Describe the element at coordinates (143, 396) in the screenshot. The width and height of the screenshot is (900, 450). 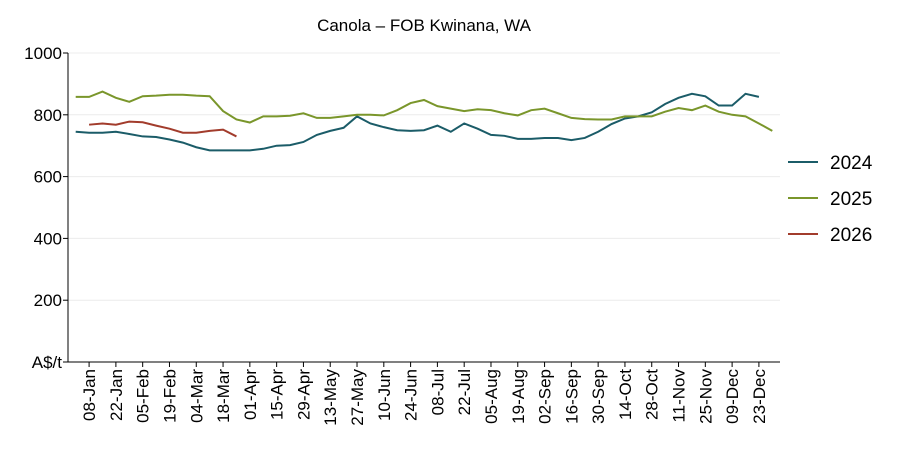
I see `x-tick-label: 05-Feb` at that location.